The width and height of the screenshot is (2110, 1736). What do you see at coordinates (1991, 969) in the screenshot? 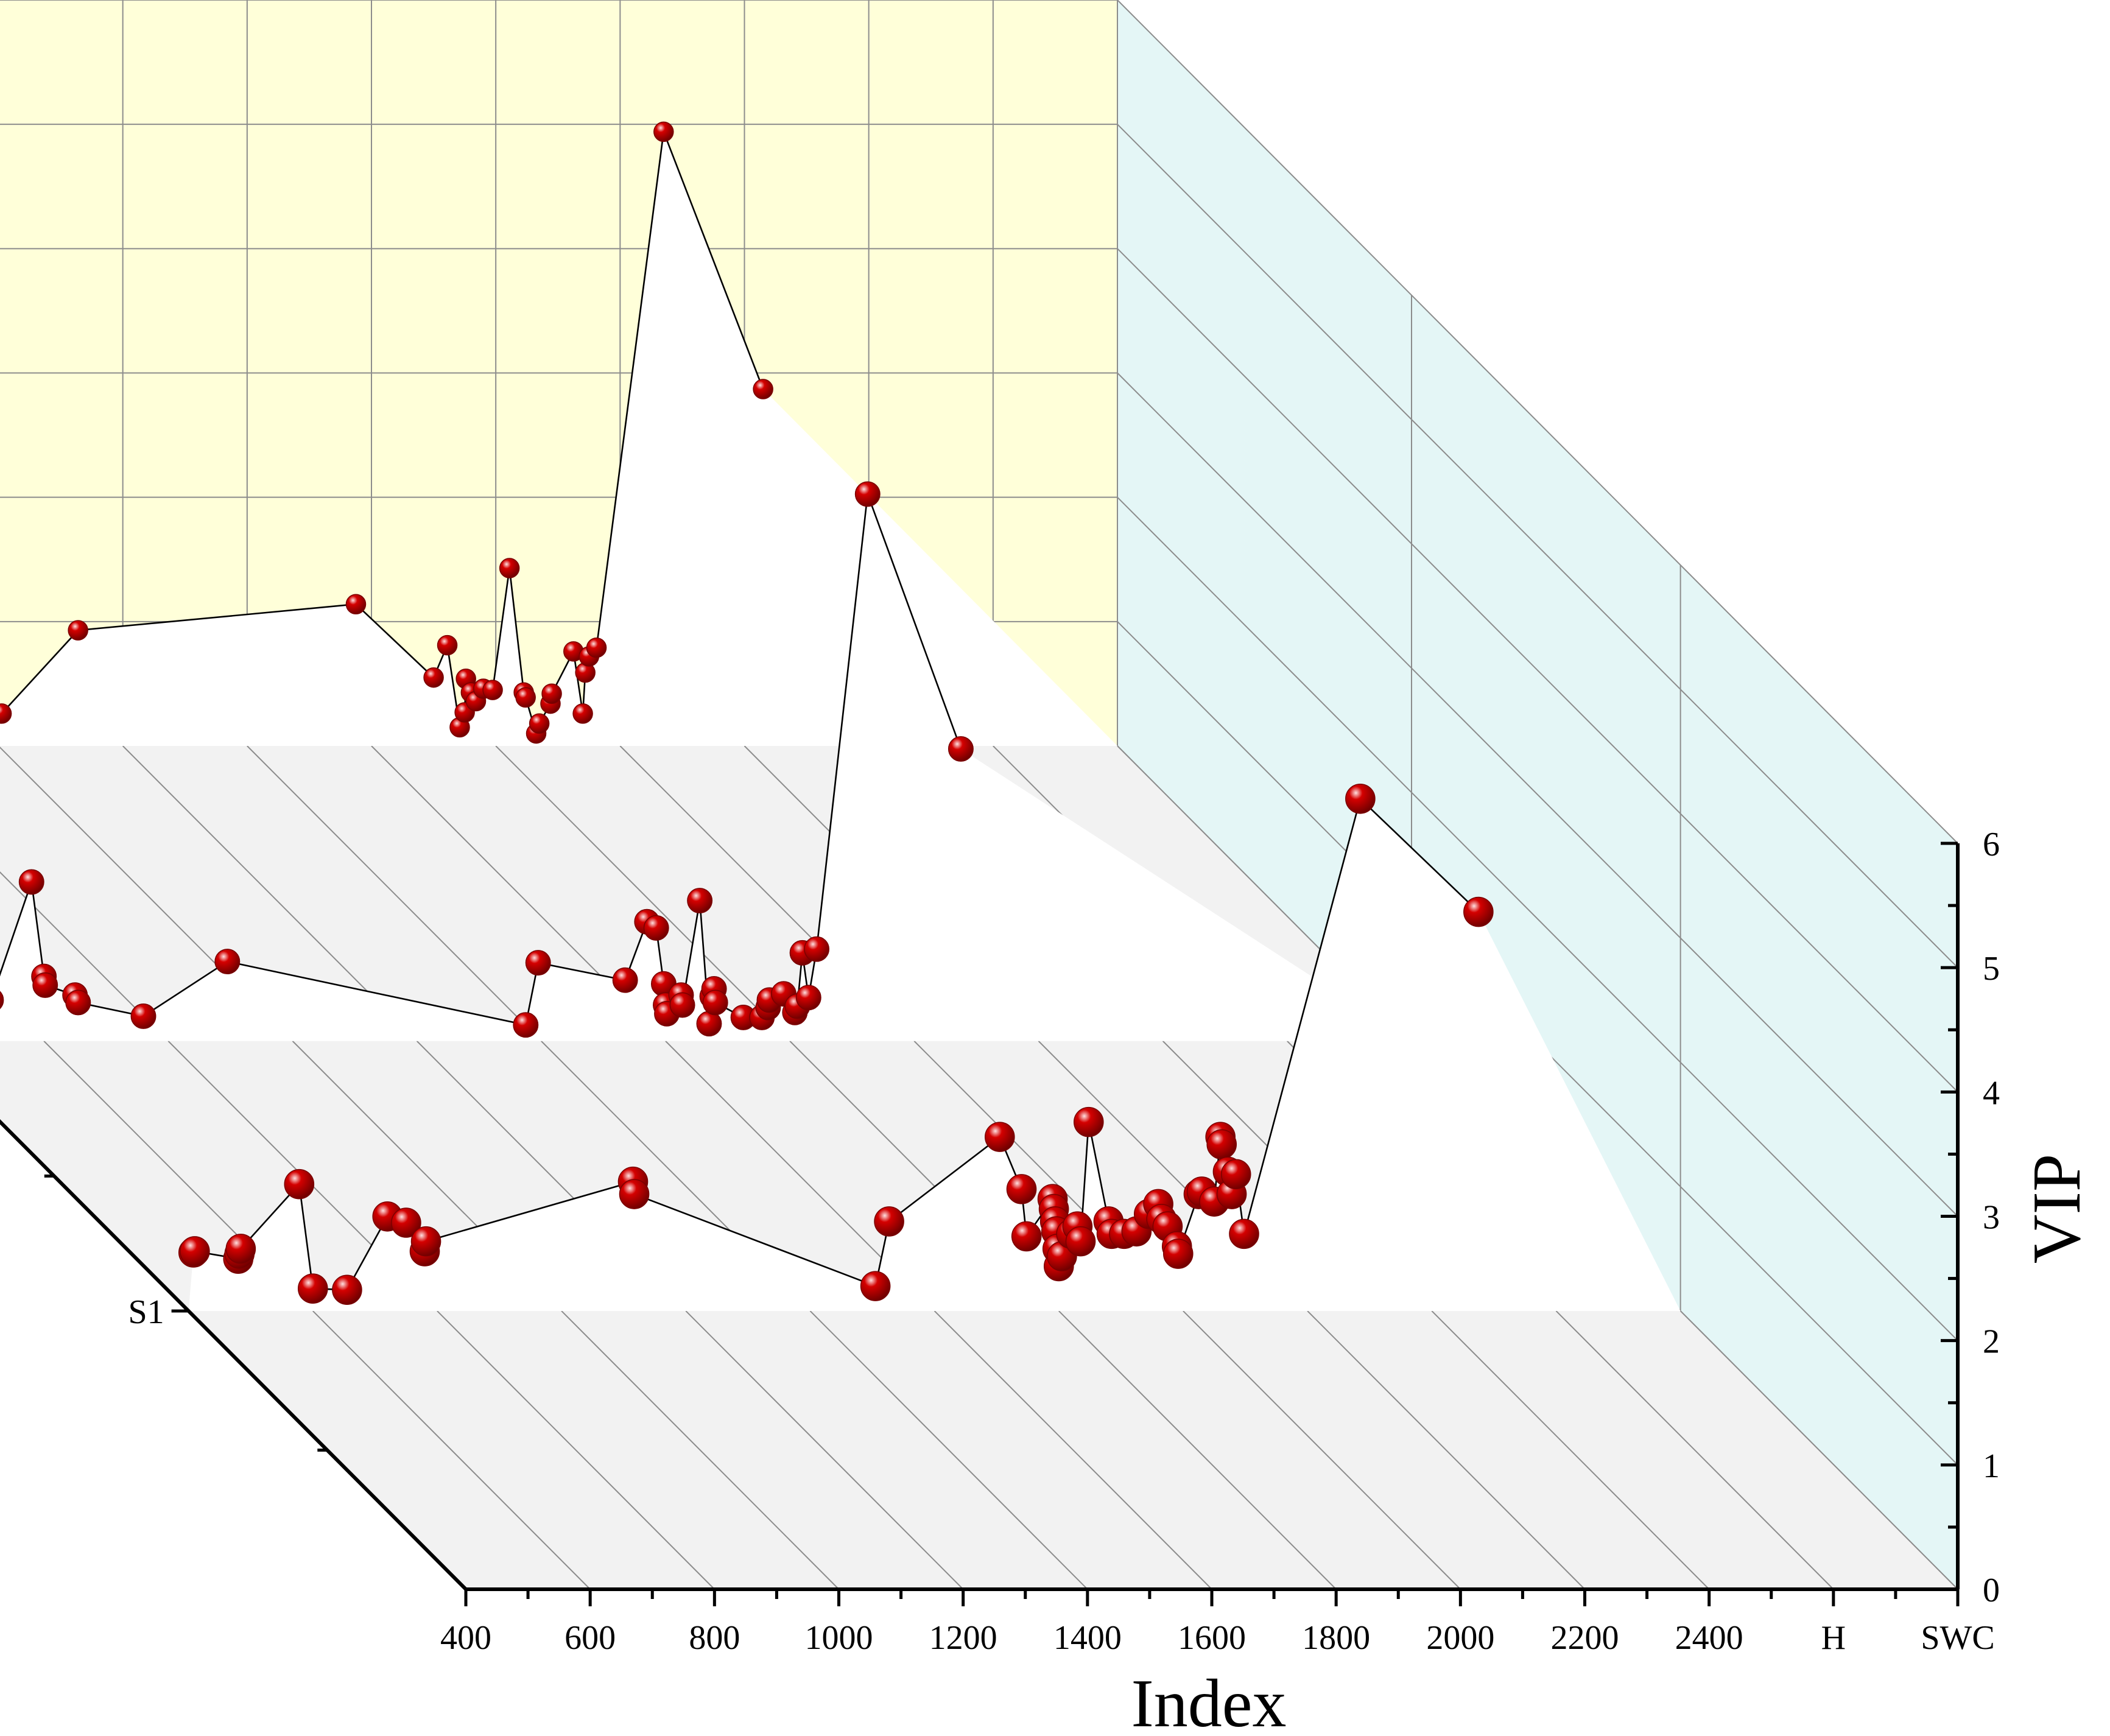
I see `y-tick-label: 5` at bounding box center [1991, 969].